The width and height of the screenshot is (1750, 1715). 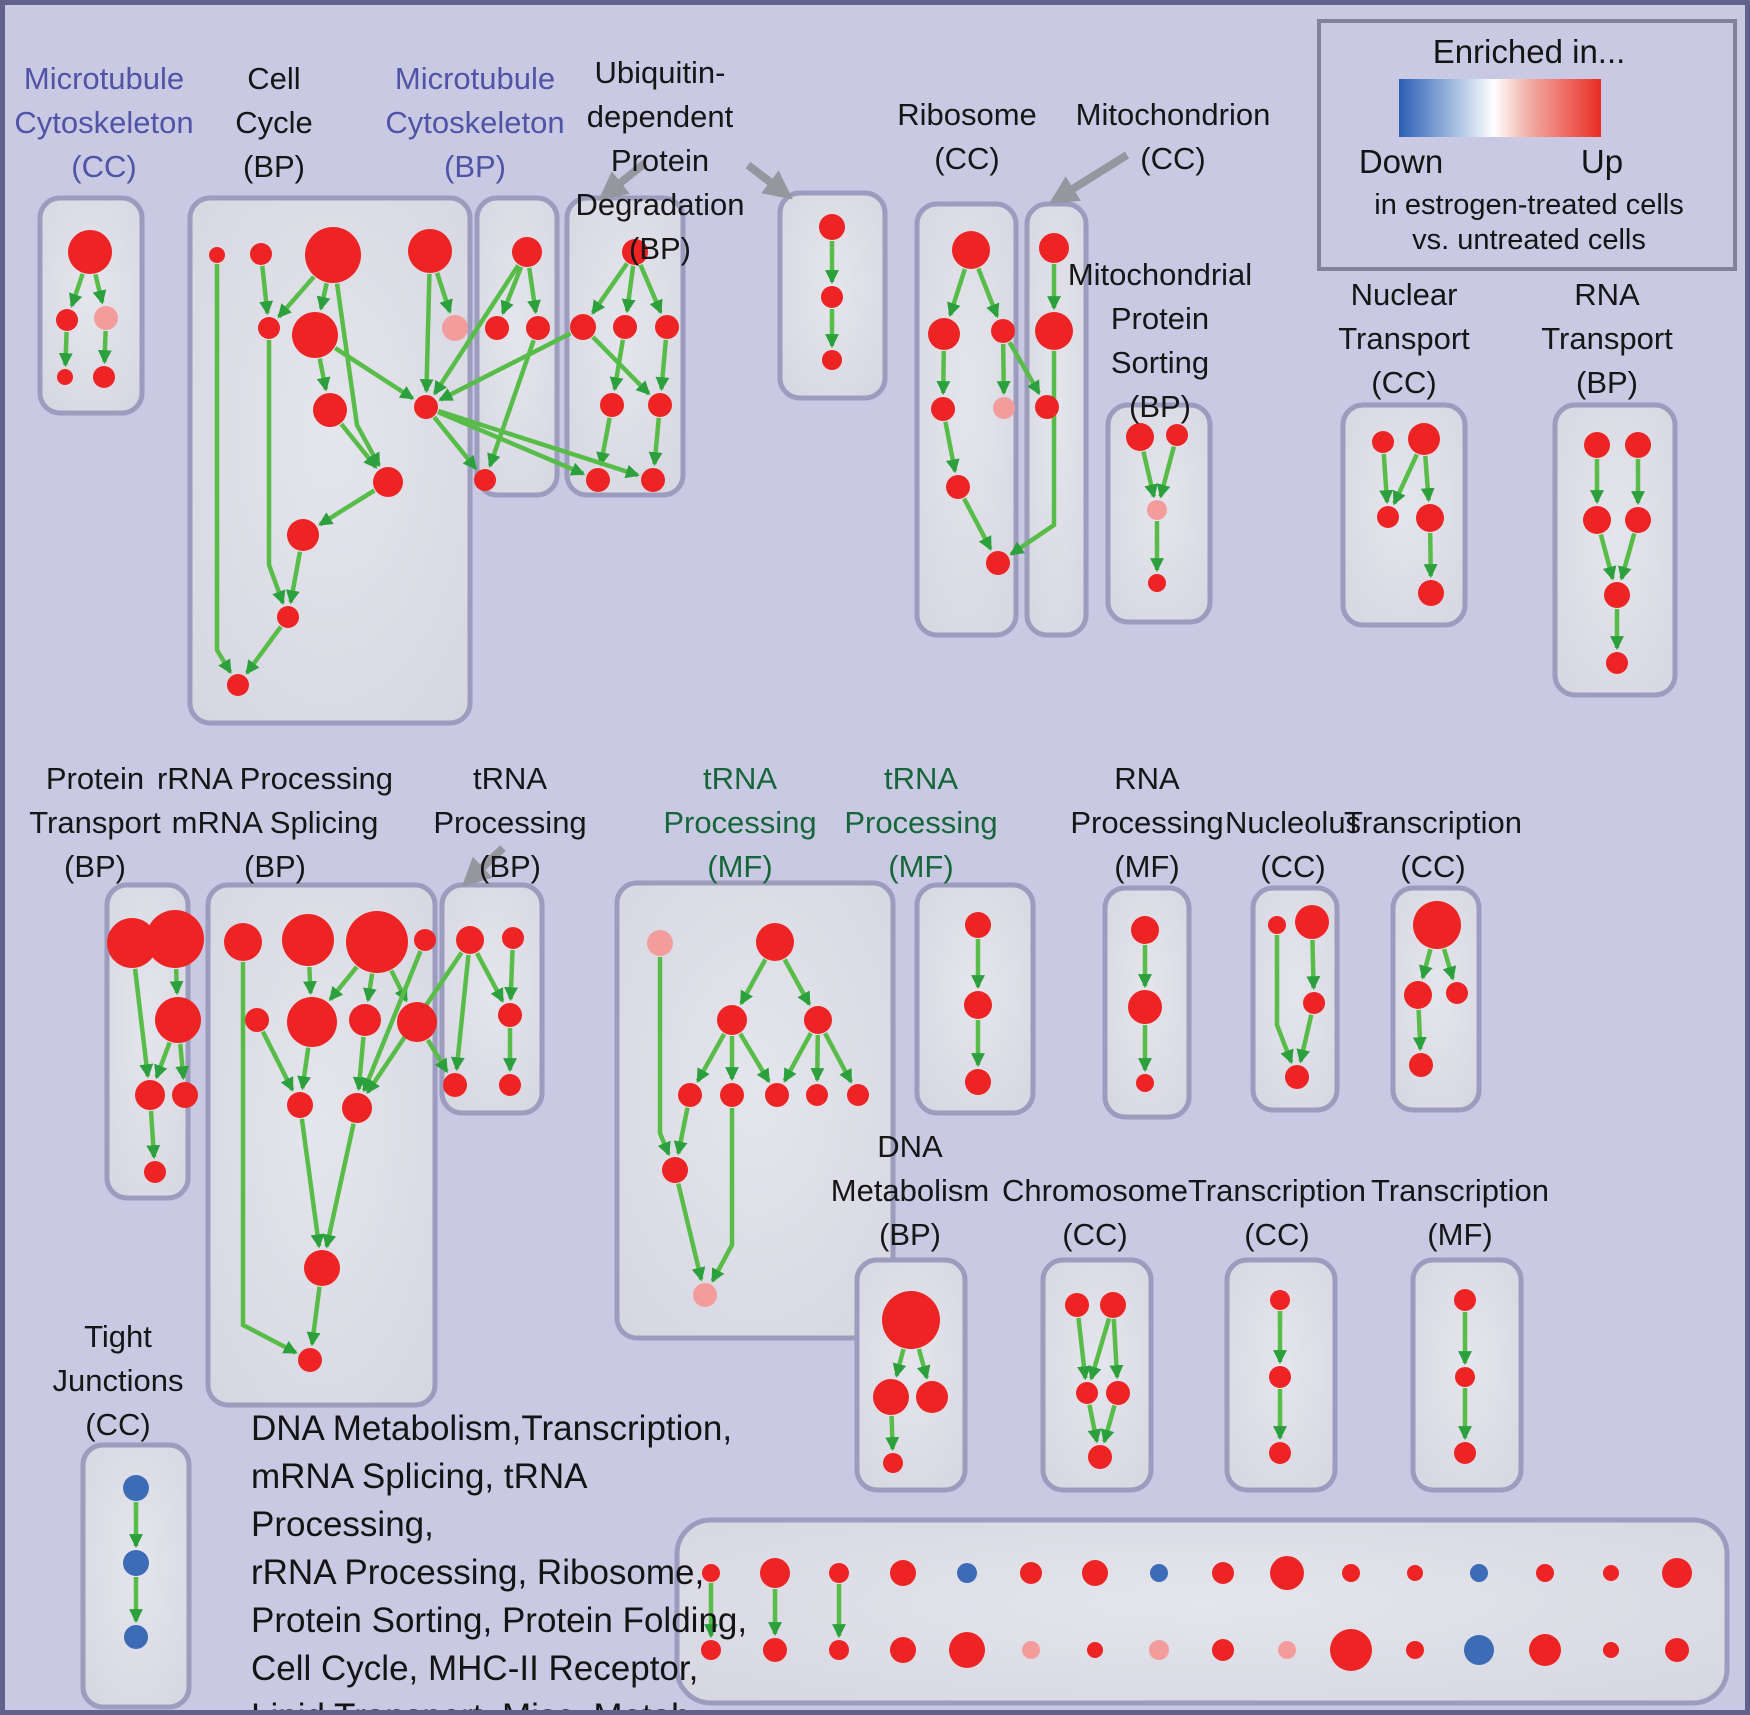 What do you see at coordinates (1602, 161) in the screenshot?
I see `legend-up-label: Up` at bounding box center [1602, 161].